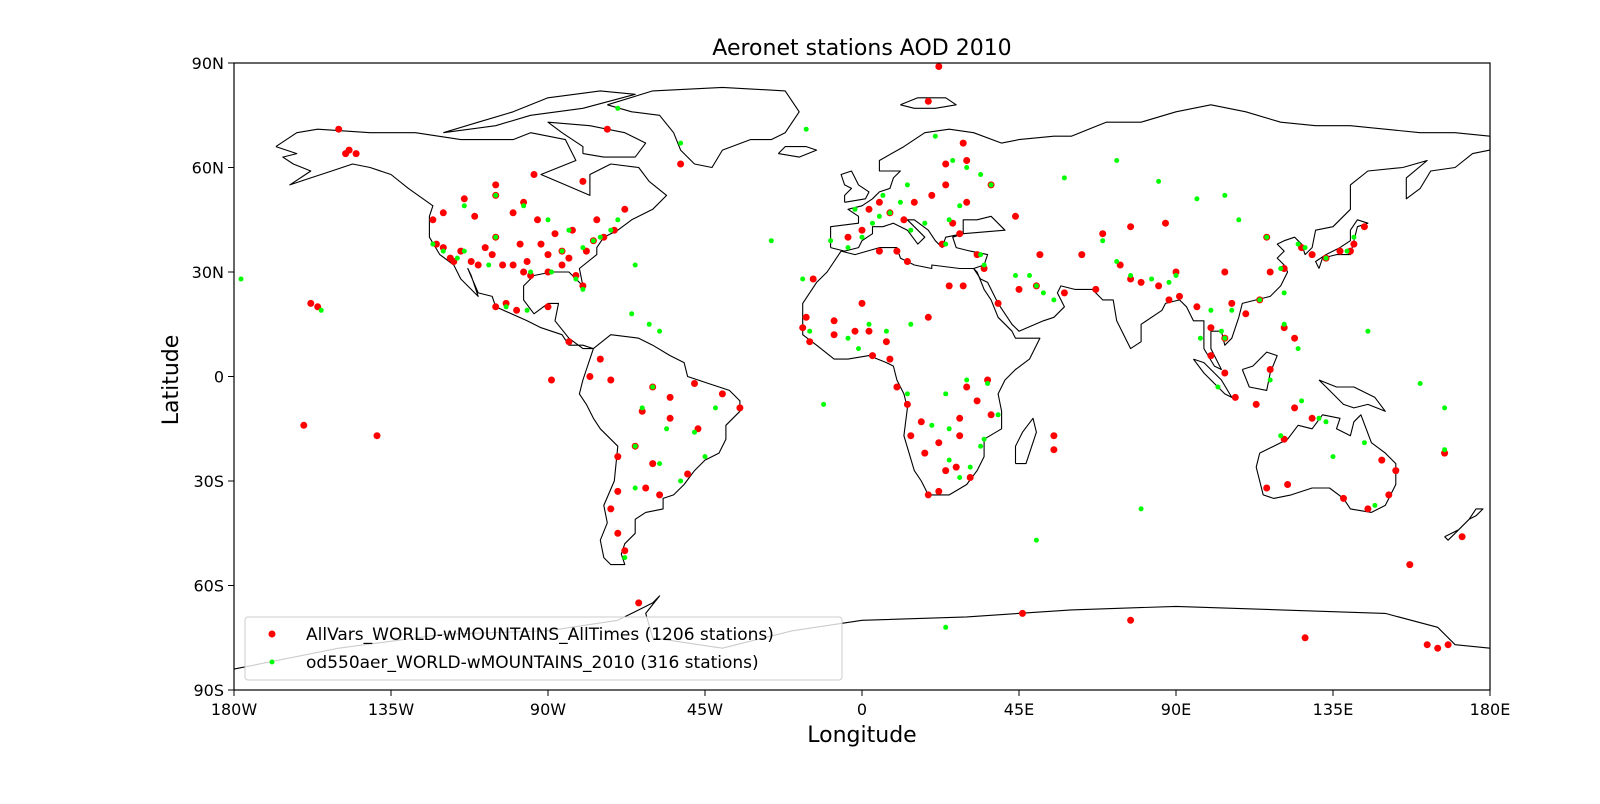  I want to click on legend-marker-od550aer, so click(272, 662).